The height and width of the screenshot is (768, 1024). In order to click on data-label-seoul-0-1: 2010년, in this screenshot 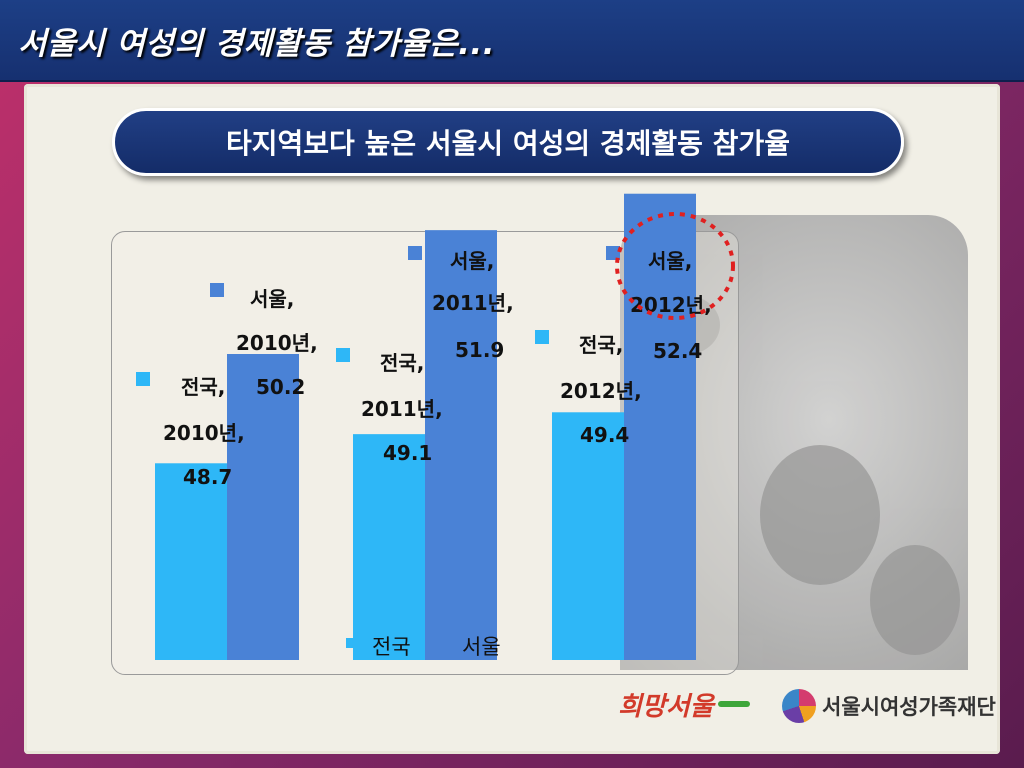, I will do `click(277, 343)`.